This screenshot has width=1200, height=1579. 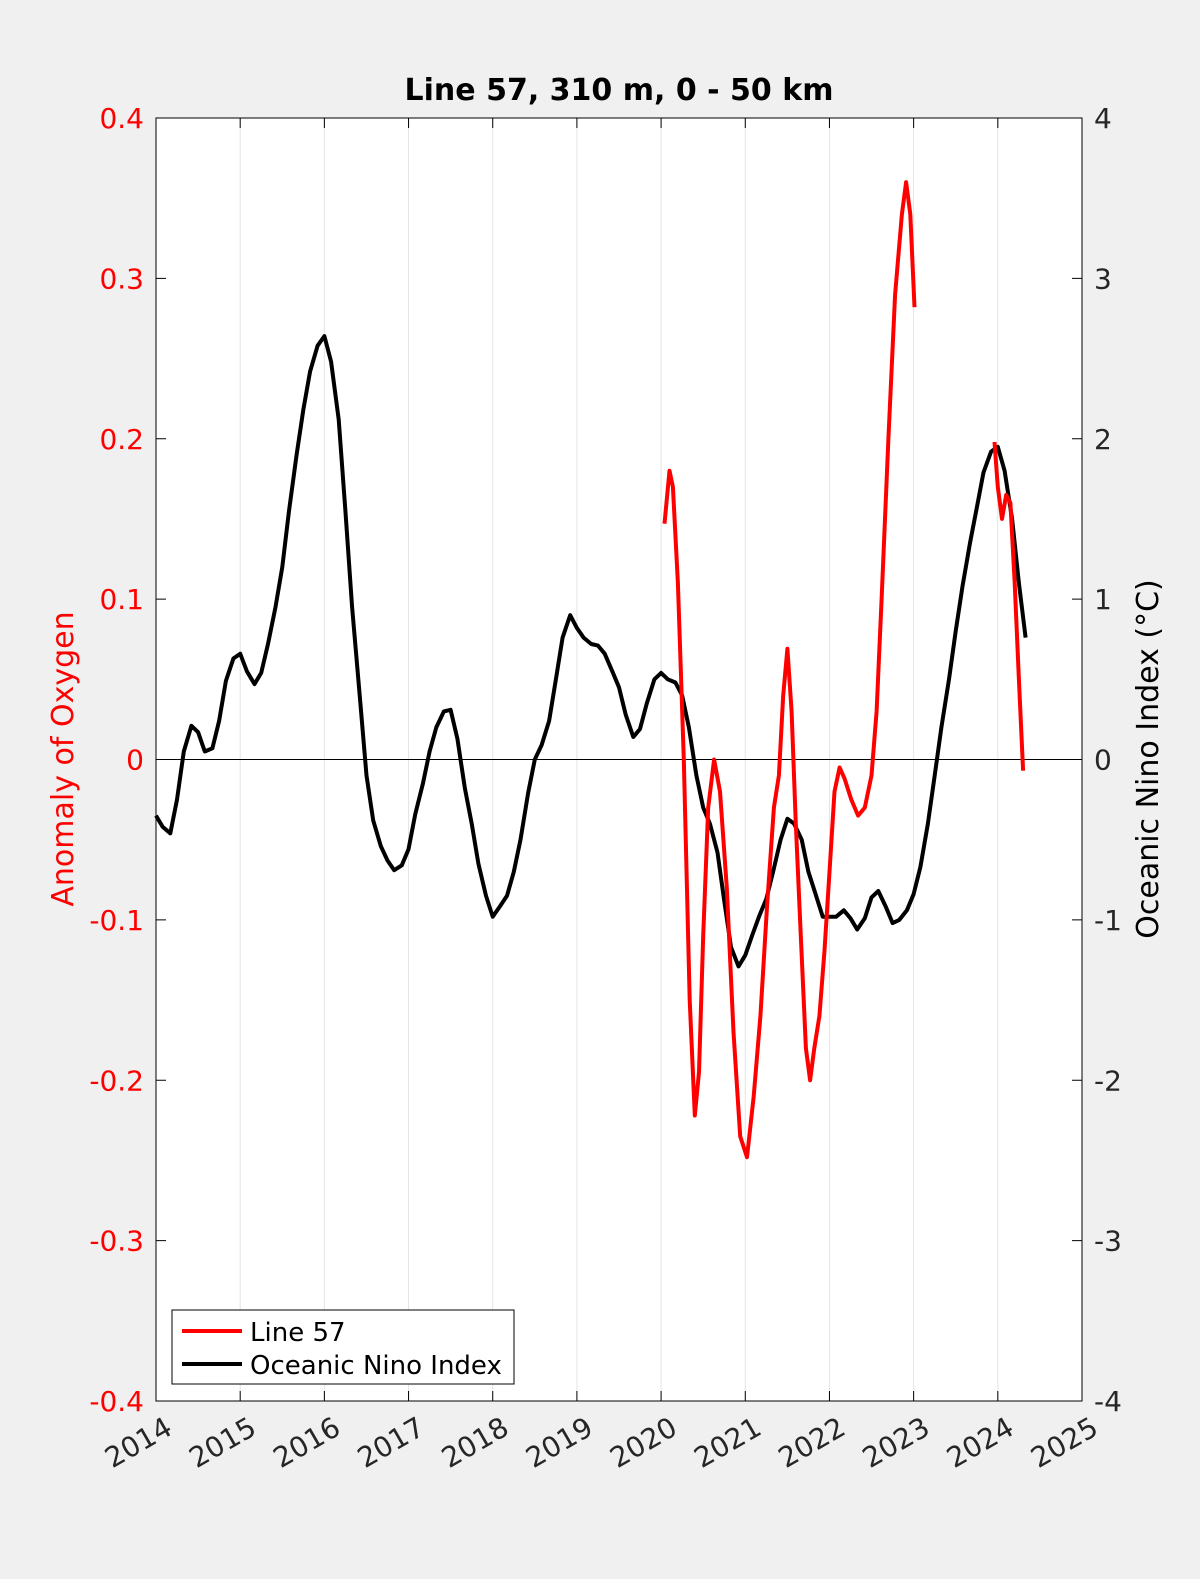 I want to click on y-left-tick-label: 0.4, so click(x=121, y=118).